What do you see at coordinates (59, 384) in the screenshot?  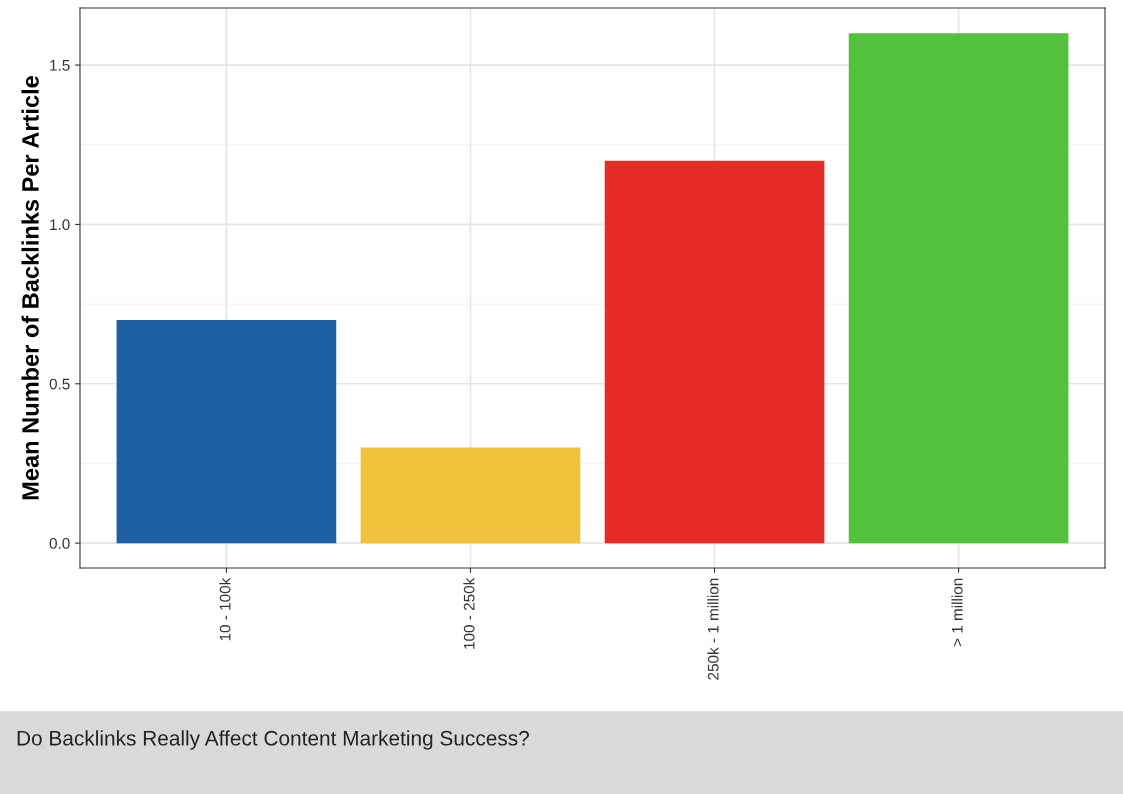 I see `y-tick-label: 0.5` at bounding box center [59, 384].